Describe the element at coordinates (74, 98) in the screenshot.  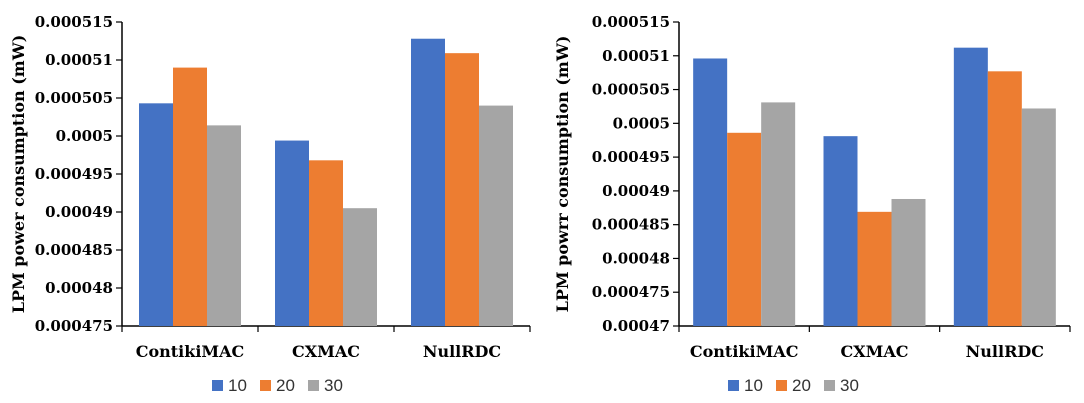
I see `left-y-tick-label-6: 0.000505` at that location.